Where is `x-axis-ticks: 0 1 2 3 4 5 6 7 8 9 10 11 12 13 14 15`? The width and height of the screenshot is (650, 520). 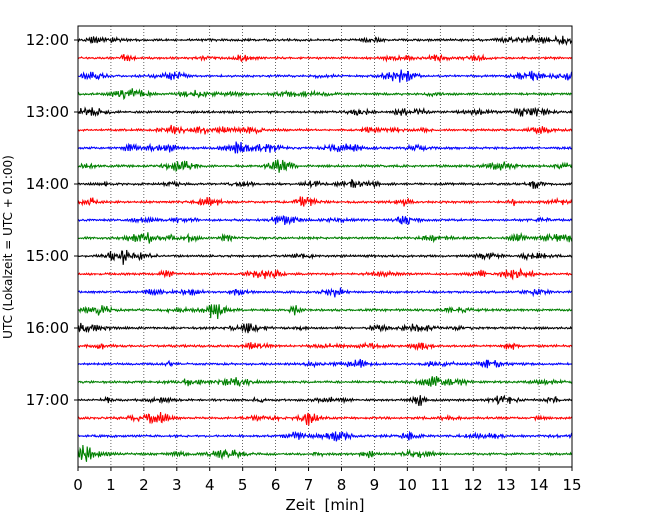 x-axis-ticks: 0 1 2 3 4 5 6 7 8 9 10 11 12 13 14 15 is located at coordinates (327, 480).